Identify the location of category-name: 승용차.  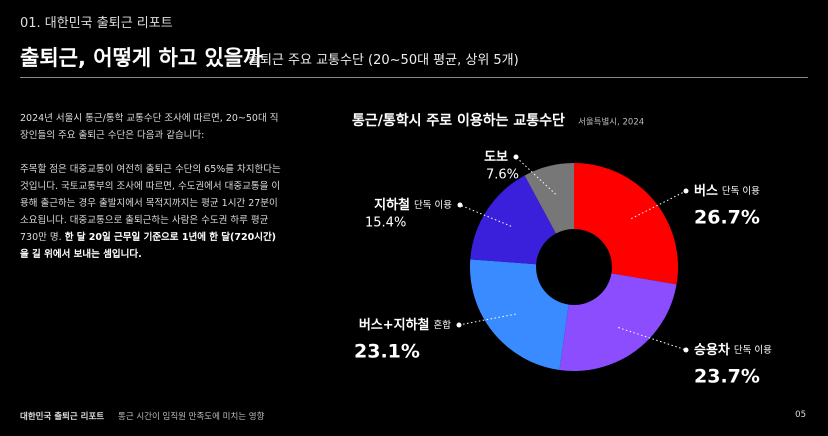
(712, 350).